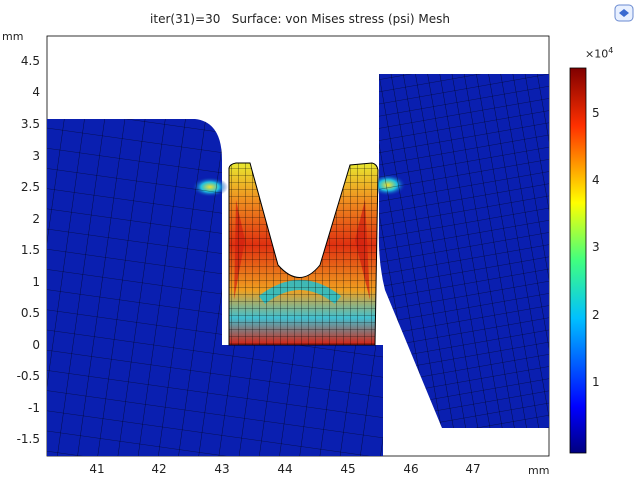  What do you see at coordinates (596, 382) in the screenshot?
I see `colorbar-tick: 1` at bounding box center [596, 382].